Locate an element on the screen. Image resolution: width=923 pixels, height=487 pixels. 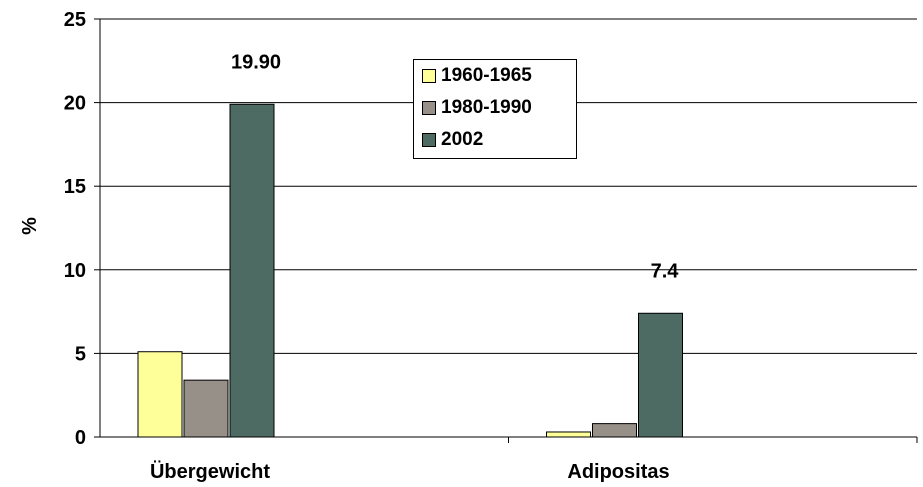
bar-2002-Übergewicht is located at coordinates (252, 270).